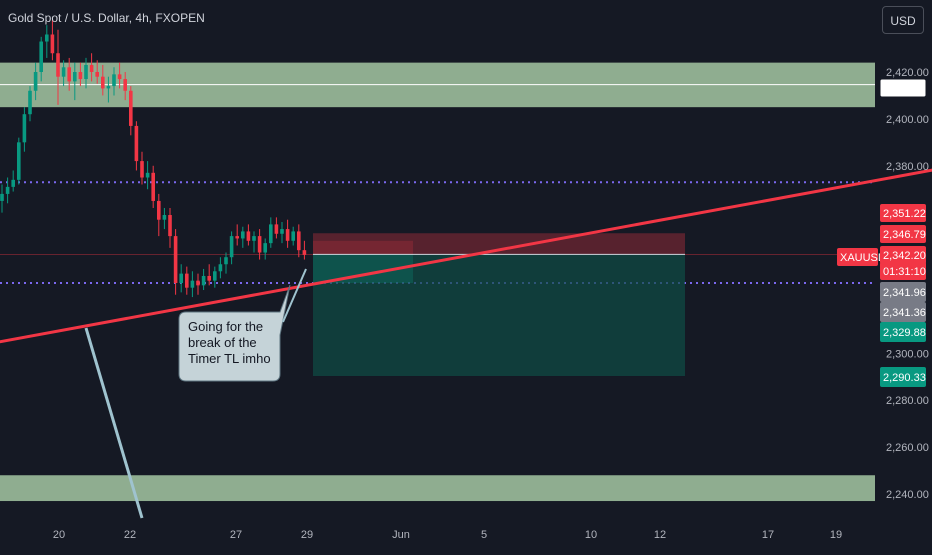  What do you see at coordinates (229, 358) in the screenshot?
I see `callout-text-line: Timer TL imho` at bounding box center [229, 358].